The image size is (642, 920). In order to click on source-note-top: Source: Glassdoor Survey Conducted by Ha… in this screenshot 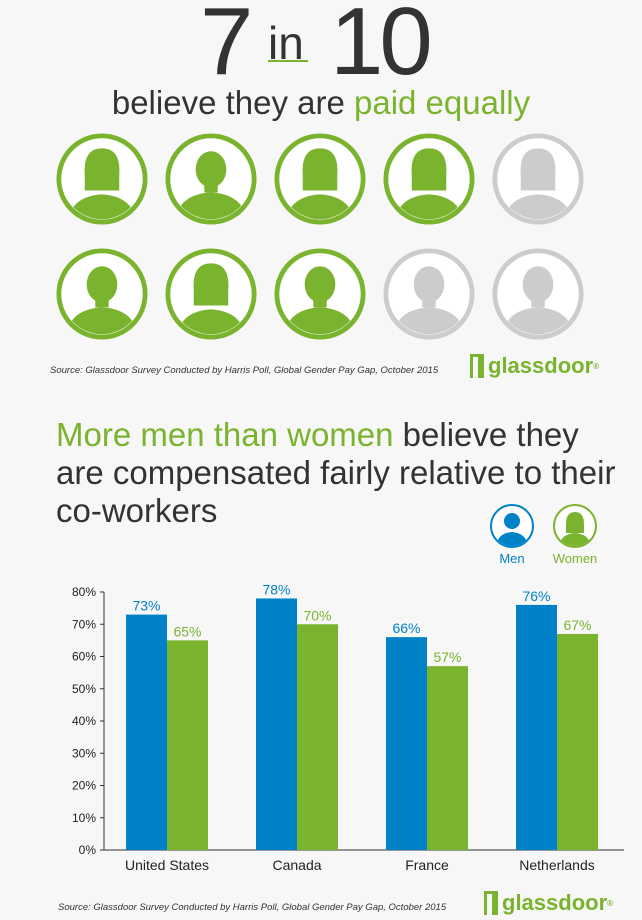, I will do `click(244, 370)`.